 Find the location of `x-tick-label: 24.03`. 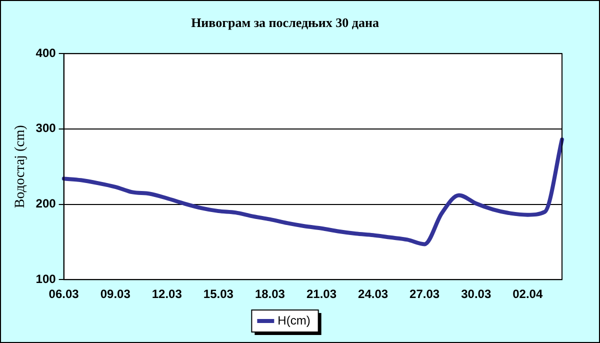

x-tick-label: 24.03 is located at coordinates (373, 294).